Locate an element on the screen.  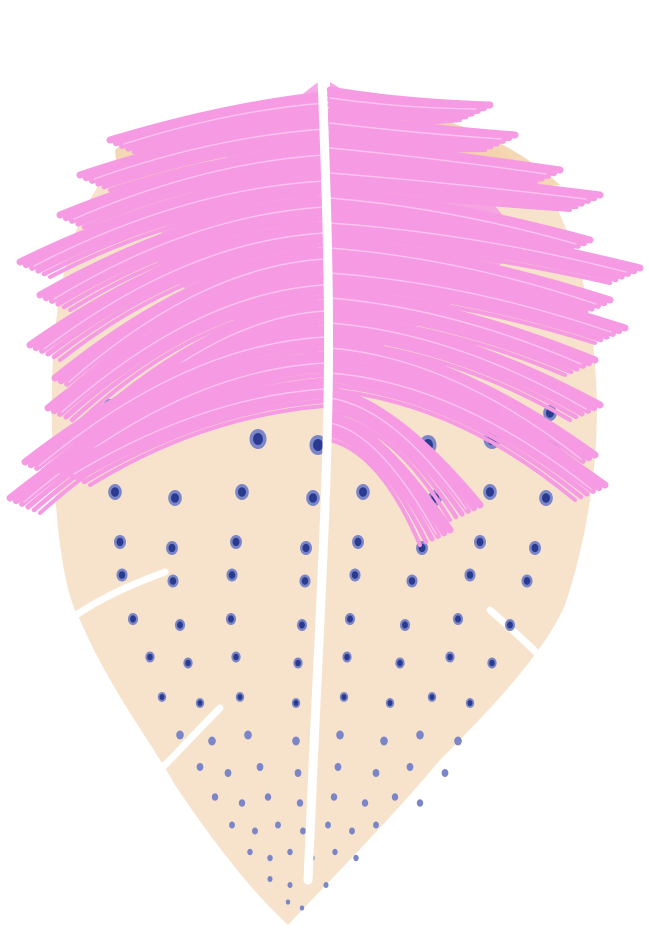
vane-split-right is located at coordinates (519, 637).